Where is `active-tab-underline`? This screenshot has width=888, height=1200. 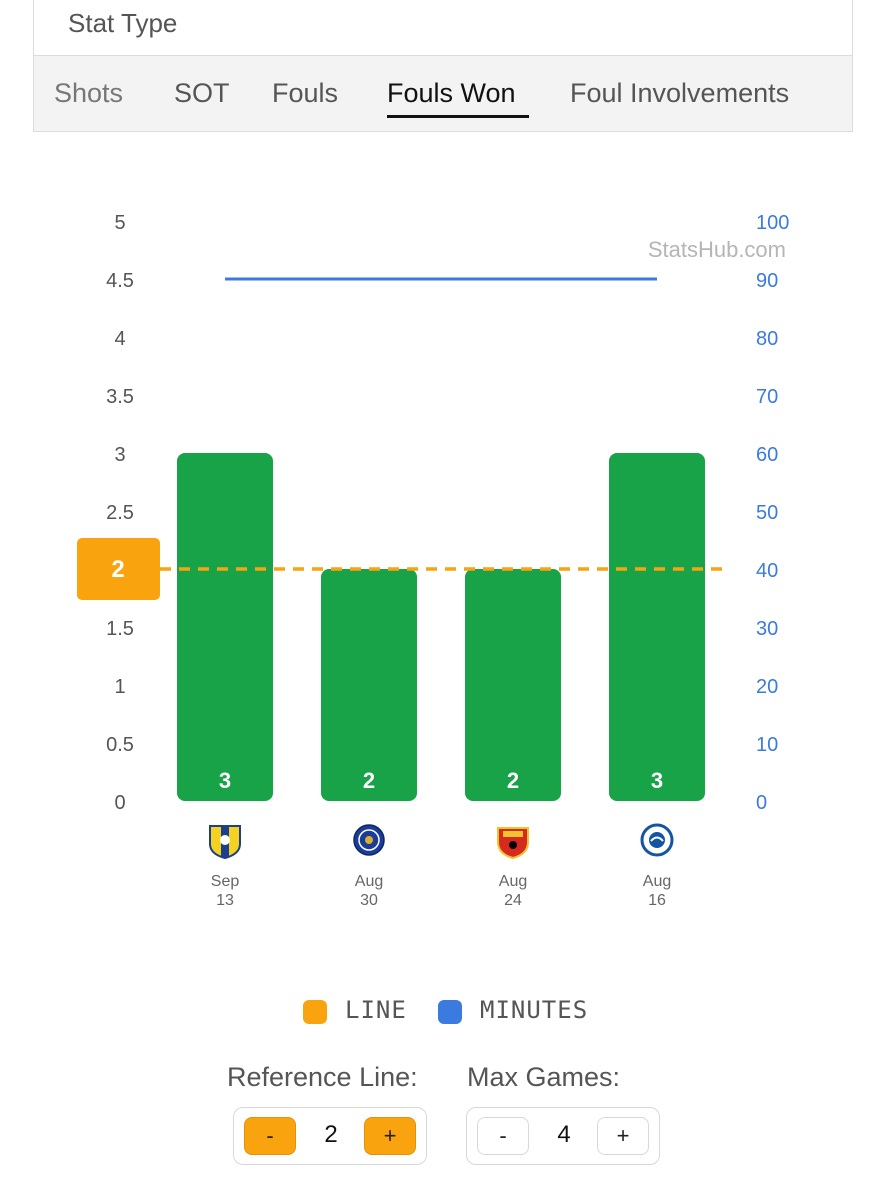
active-tab-underline is located at coordinates (458, 116).